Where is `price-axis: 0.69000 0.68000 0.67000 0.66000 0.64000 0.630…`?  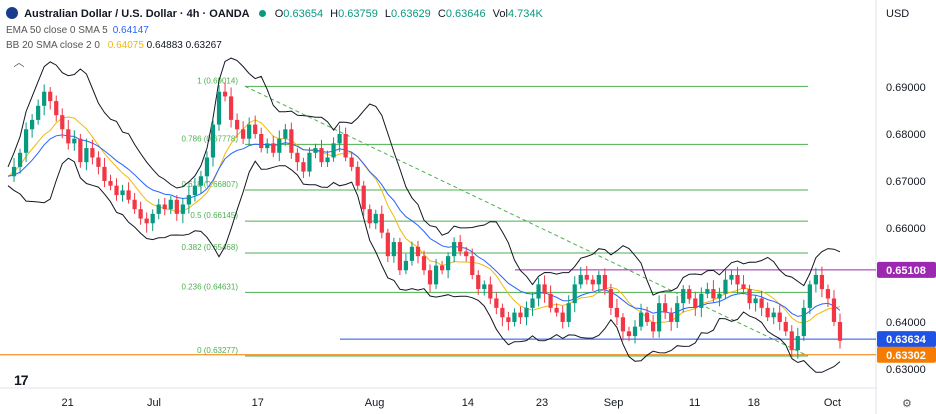 price-axis: 0.69000 0.68000 0.67000 0.66000 0.64000 0.630… is located at coordinates (906, 229).